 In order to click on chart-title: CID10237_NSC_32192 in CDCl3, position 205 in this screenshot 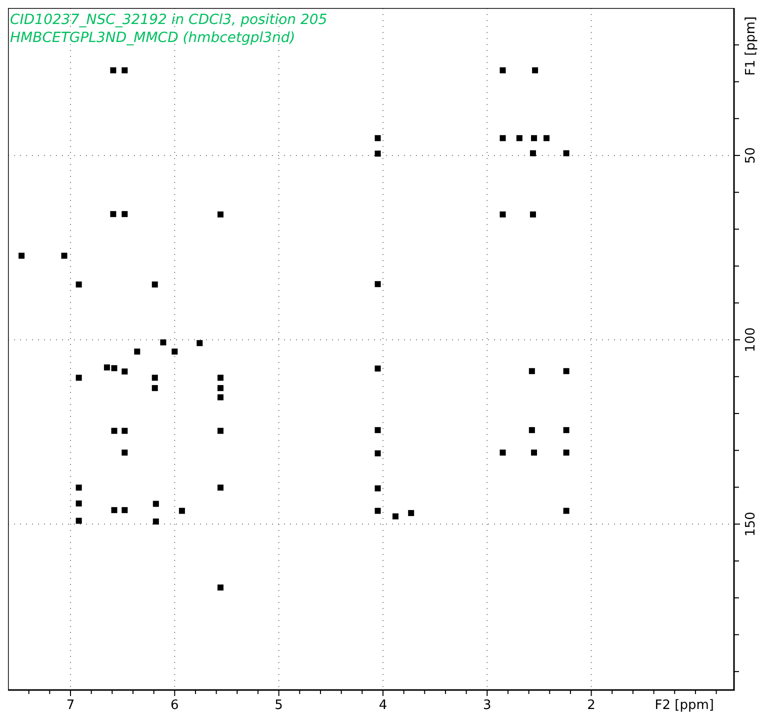, I will do `click(169, 20)`.